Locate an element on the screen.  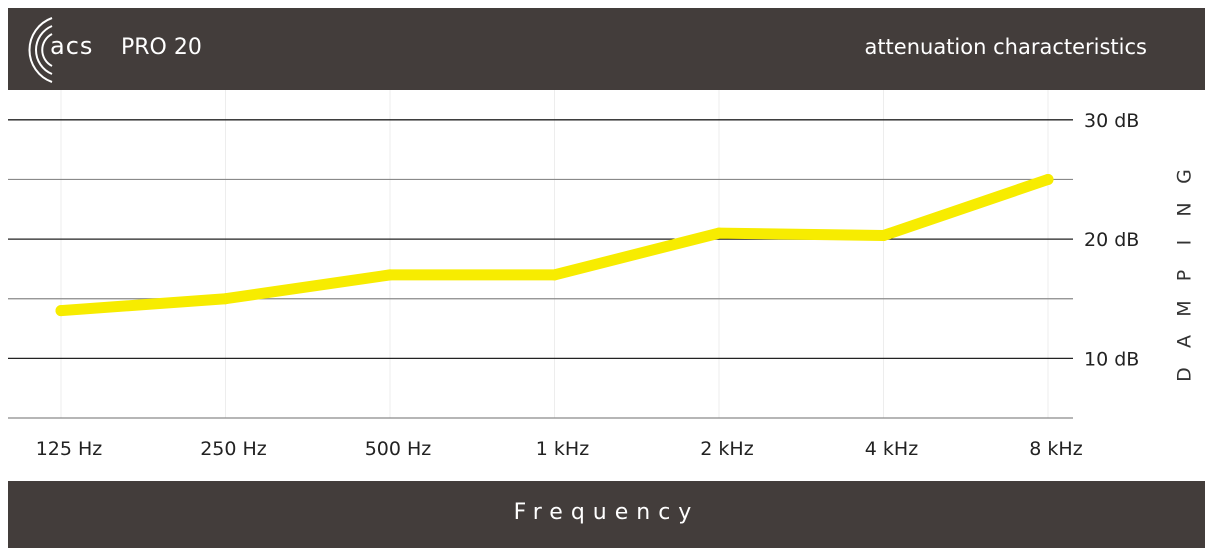
x-axis-title: Frequency is located at coordinates (606, 512).